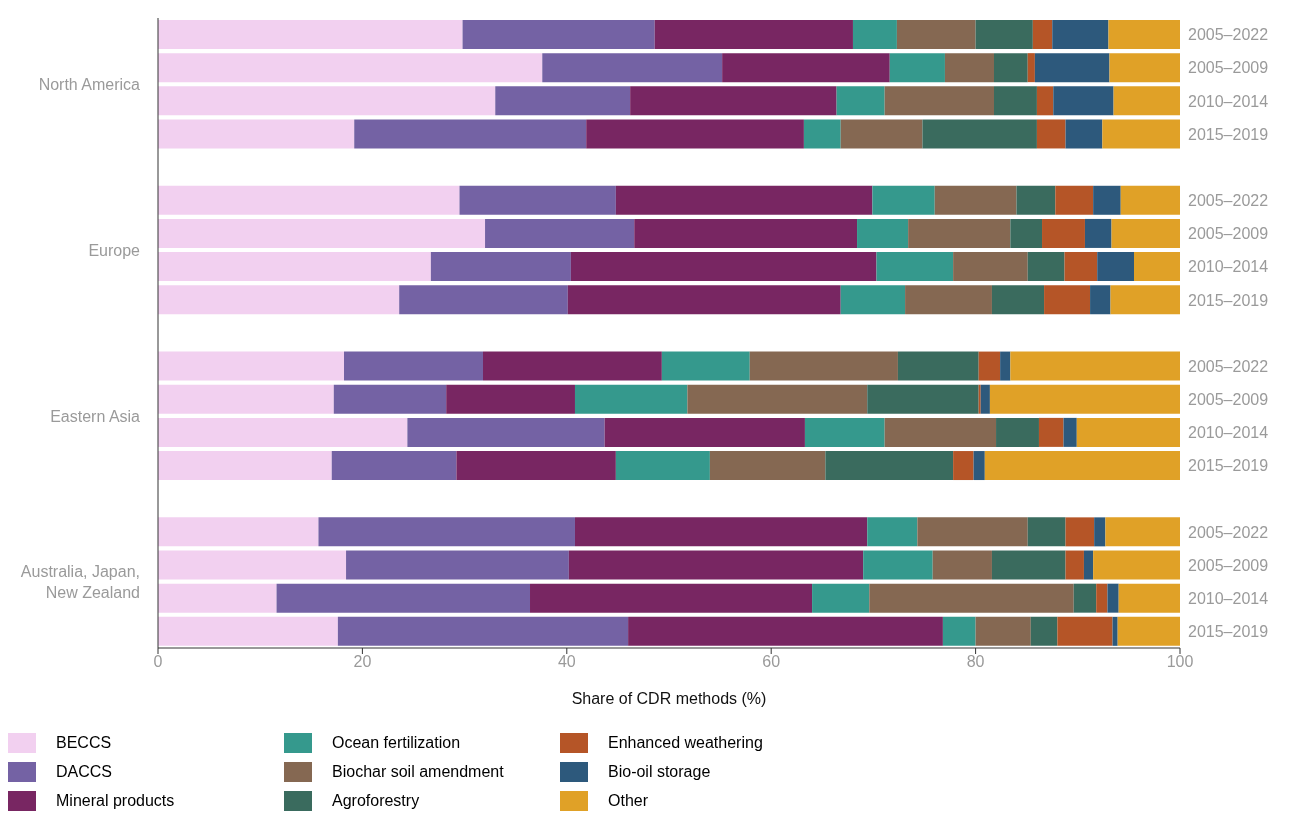 This screenshot has height=836, width=1300. I want to click on legend-label: BECCS, so click(84, 742).